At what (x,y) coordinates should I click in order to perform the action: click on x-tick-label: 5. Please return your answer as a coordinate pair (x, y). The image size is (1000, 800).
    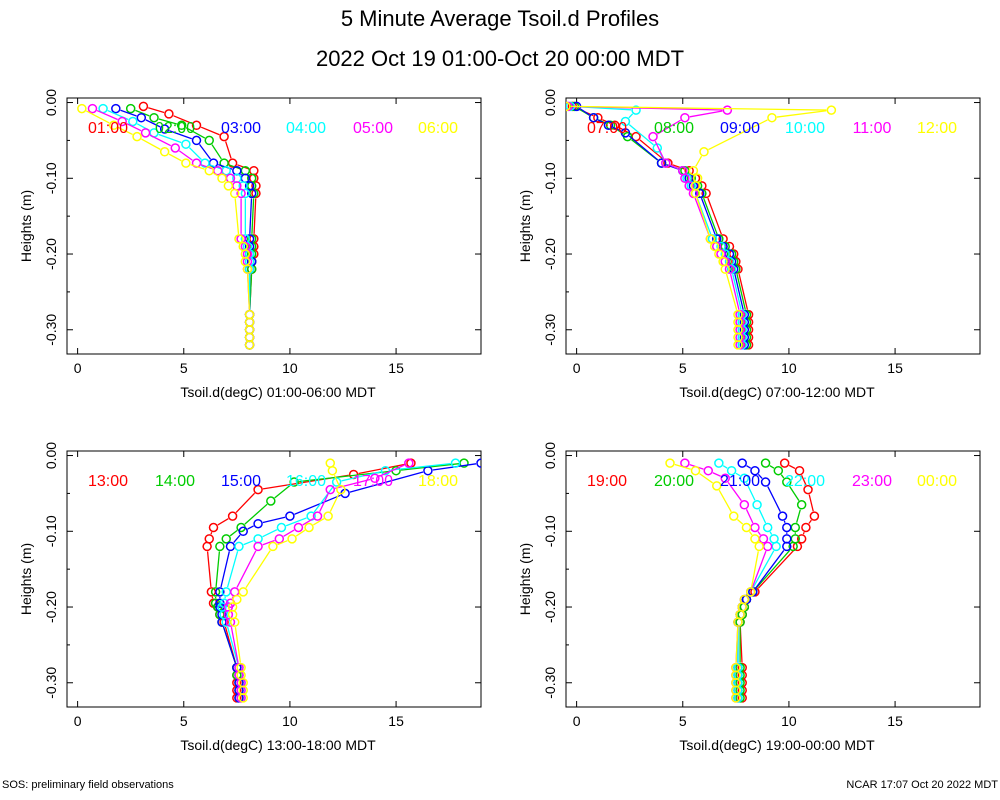
    Looking at the image, I should click on (184, 368).